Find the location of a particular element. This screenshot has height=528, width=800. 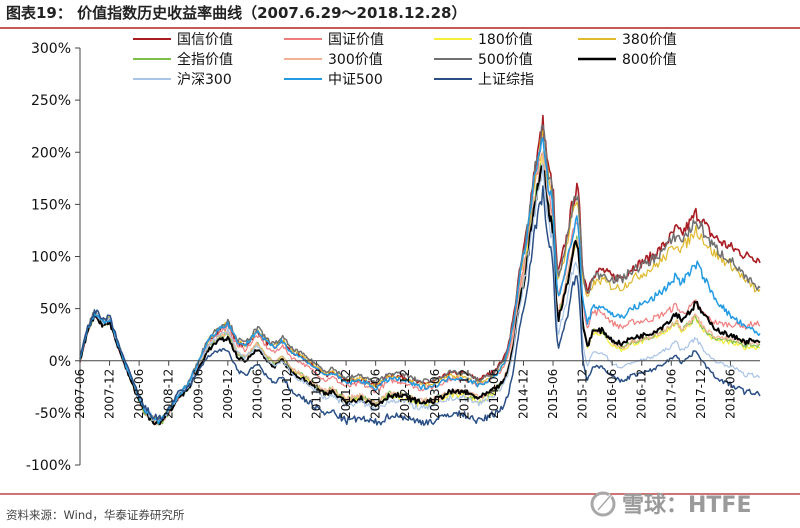

x-tick-label: 2008-06 is located at coordinates (139, 394).